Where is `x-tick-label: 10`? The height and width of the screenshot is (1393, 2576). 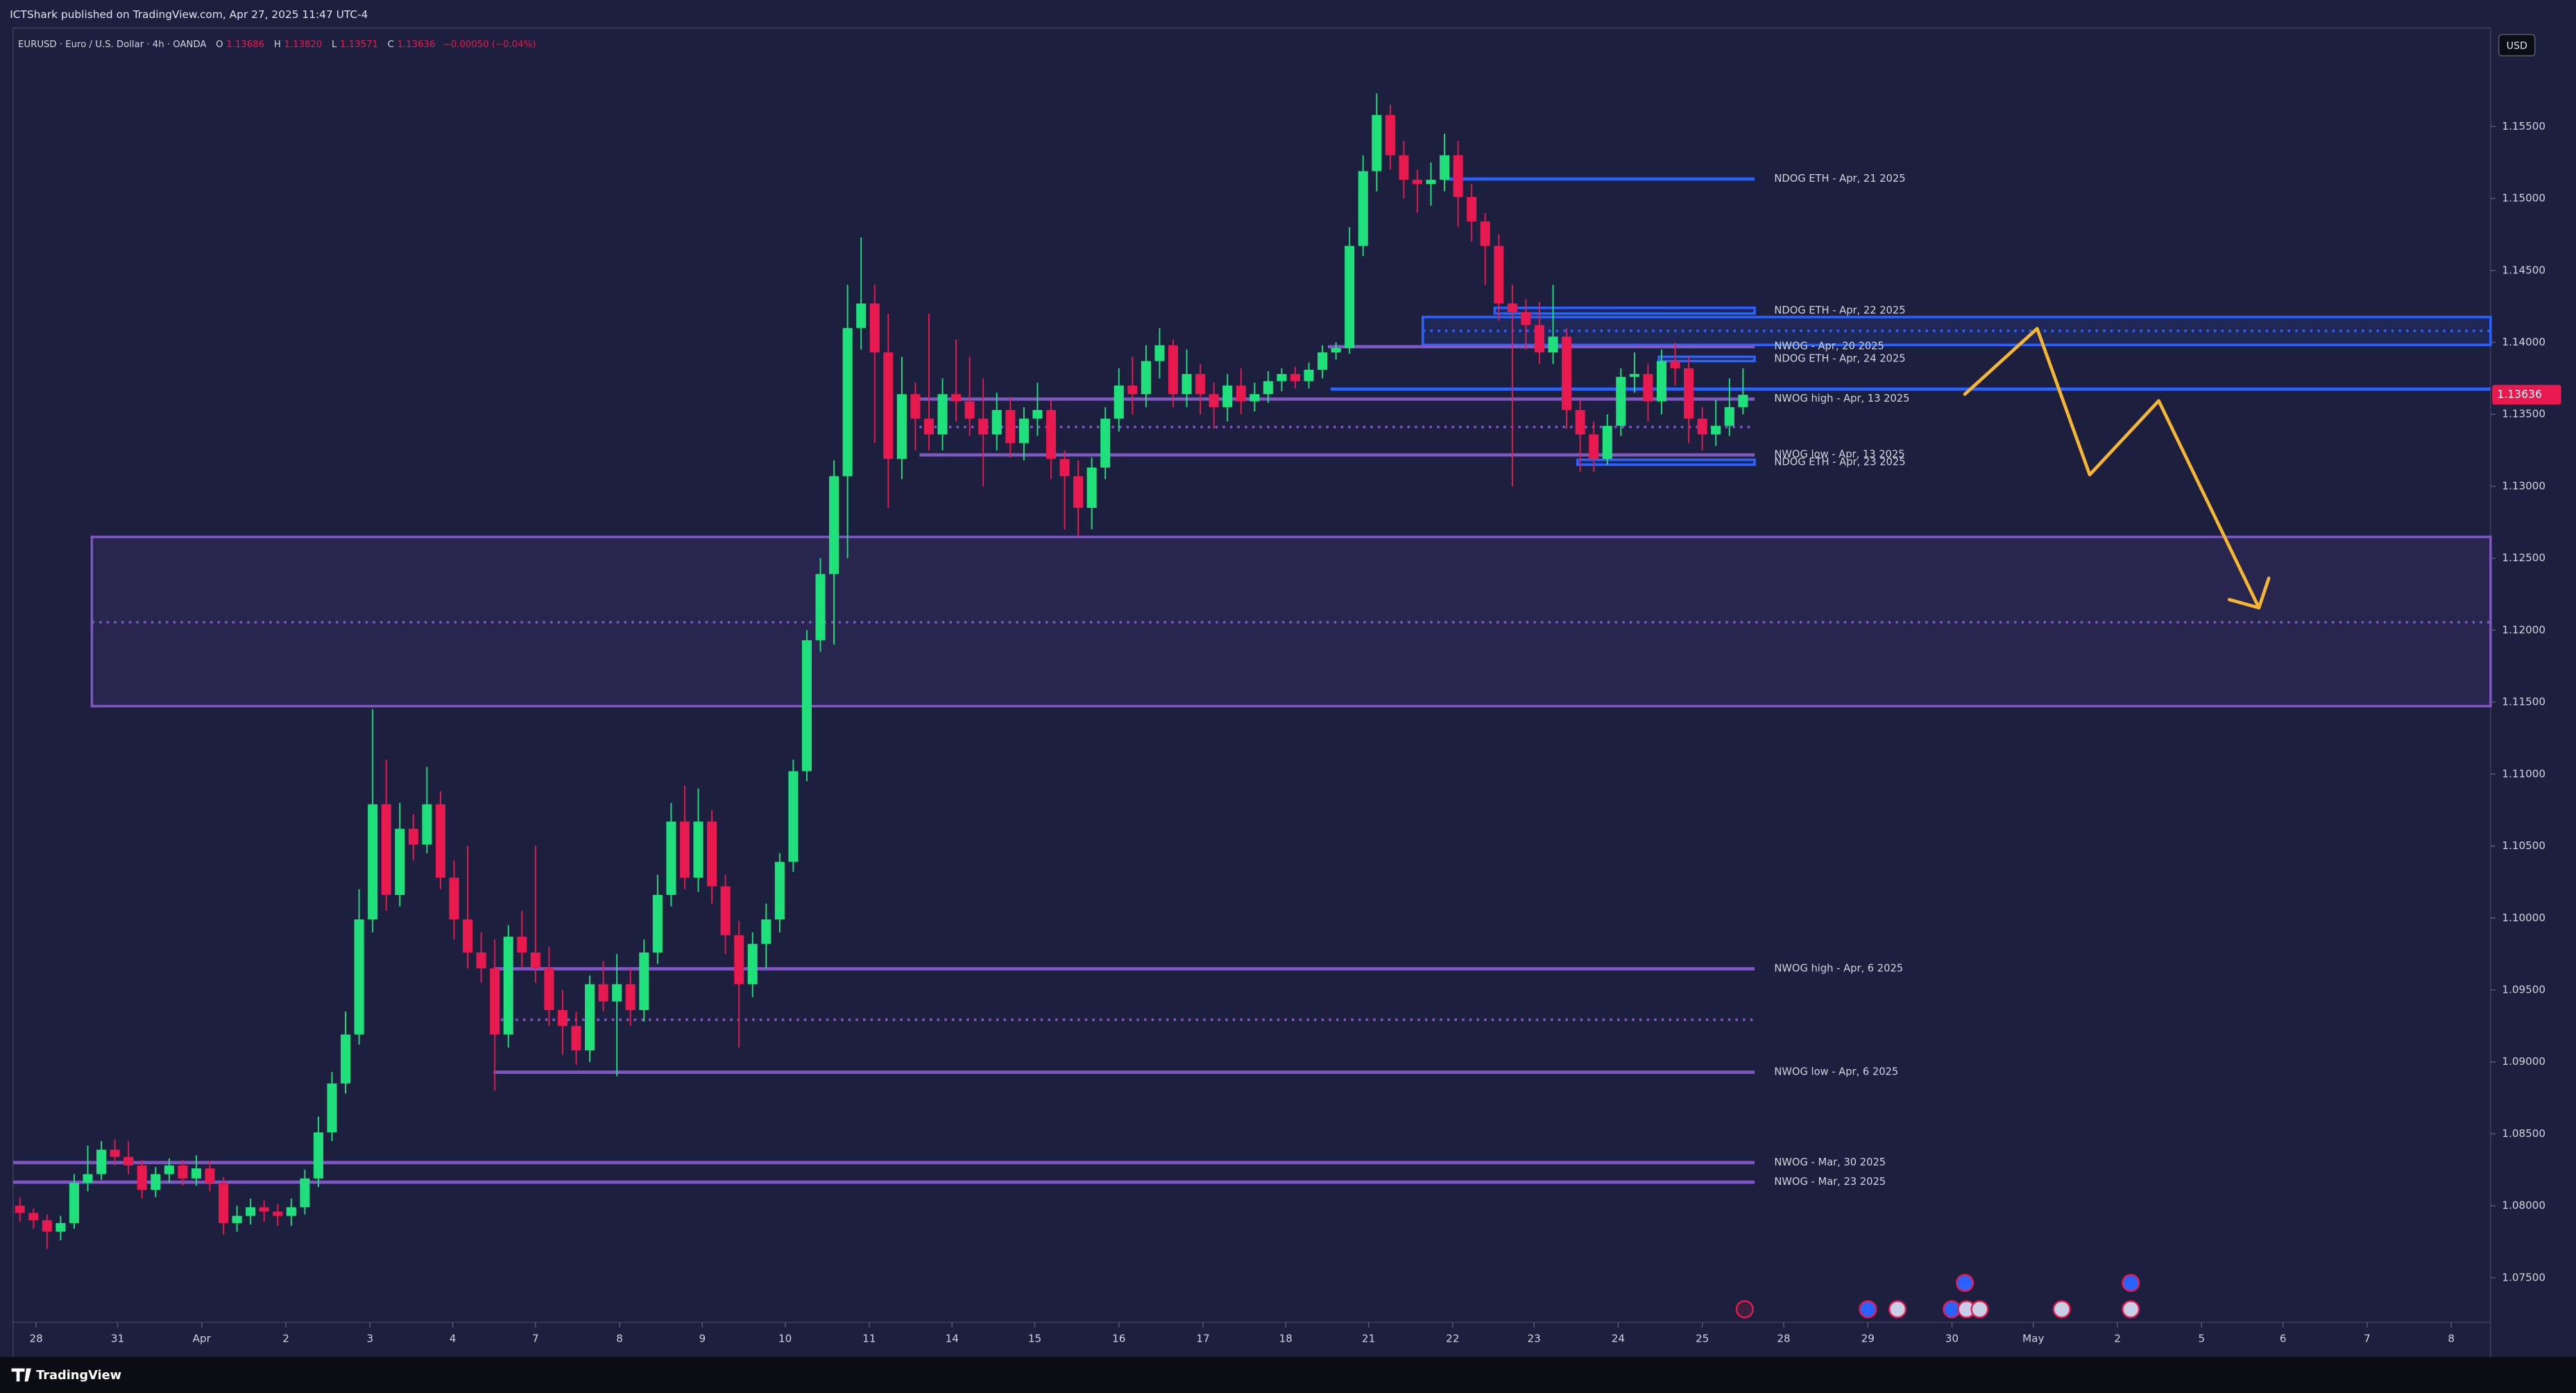
x-tick-label: 10 is located at coordinates (785, 1338).